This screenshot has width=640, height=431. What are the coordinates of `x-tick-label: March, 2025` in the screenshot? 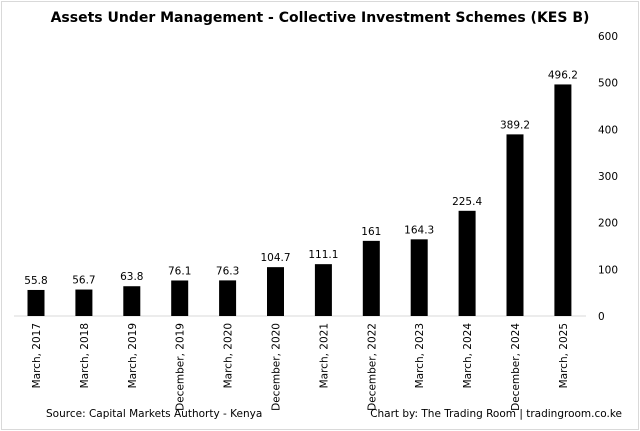 It's located at (564, 355).